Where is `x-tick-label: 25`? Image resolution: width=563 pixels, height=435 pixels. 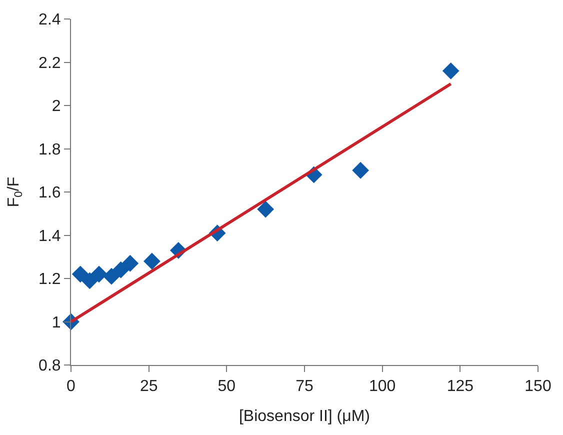
x-tick-label: 25 is located at coordinates (149, 387).